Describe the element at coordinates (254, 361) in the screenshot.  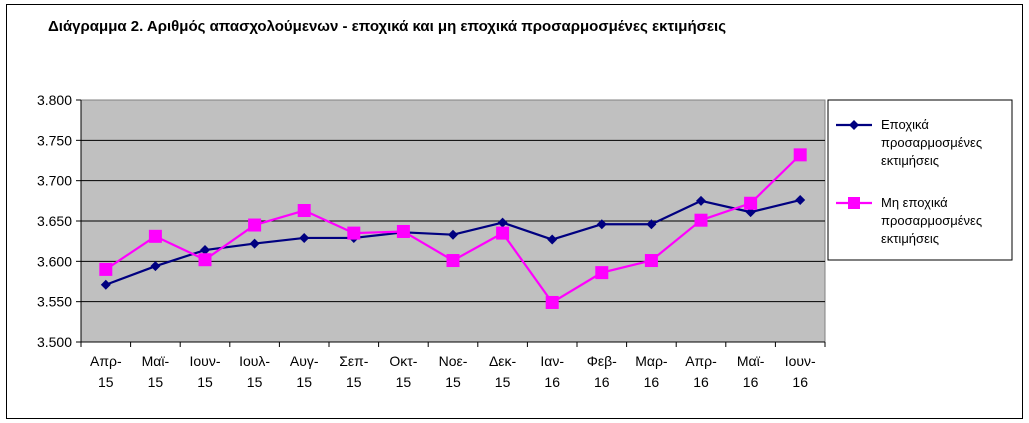
I see `x-tick-label: Ιουλ-` at that location.